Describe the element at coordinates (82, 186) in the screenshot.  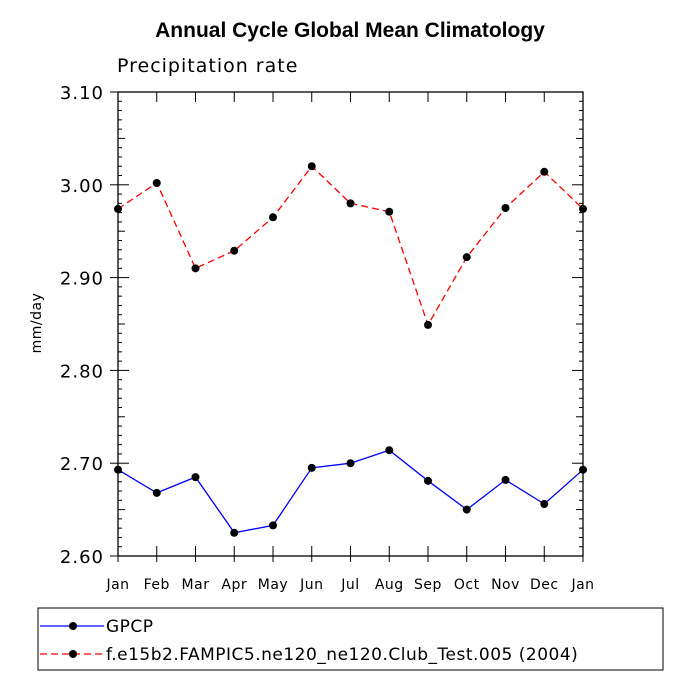
I see `y-tick-label: 3.00` at that location.